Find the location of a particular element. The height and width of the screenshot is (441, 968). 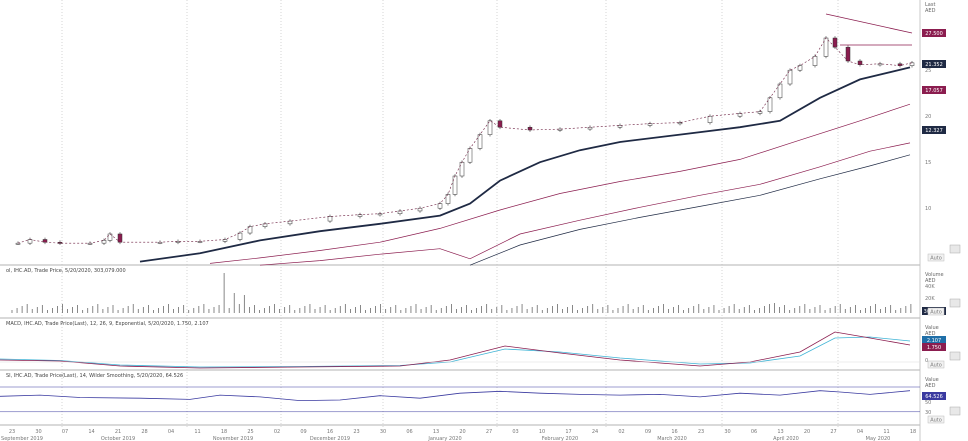

x-month-label: January 2020 is located at coordinates (444, 438).